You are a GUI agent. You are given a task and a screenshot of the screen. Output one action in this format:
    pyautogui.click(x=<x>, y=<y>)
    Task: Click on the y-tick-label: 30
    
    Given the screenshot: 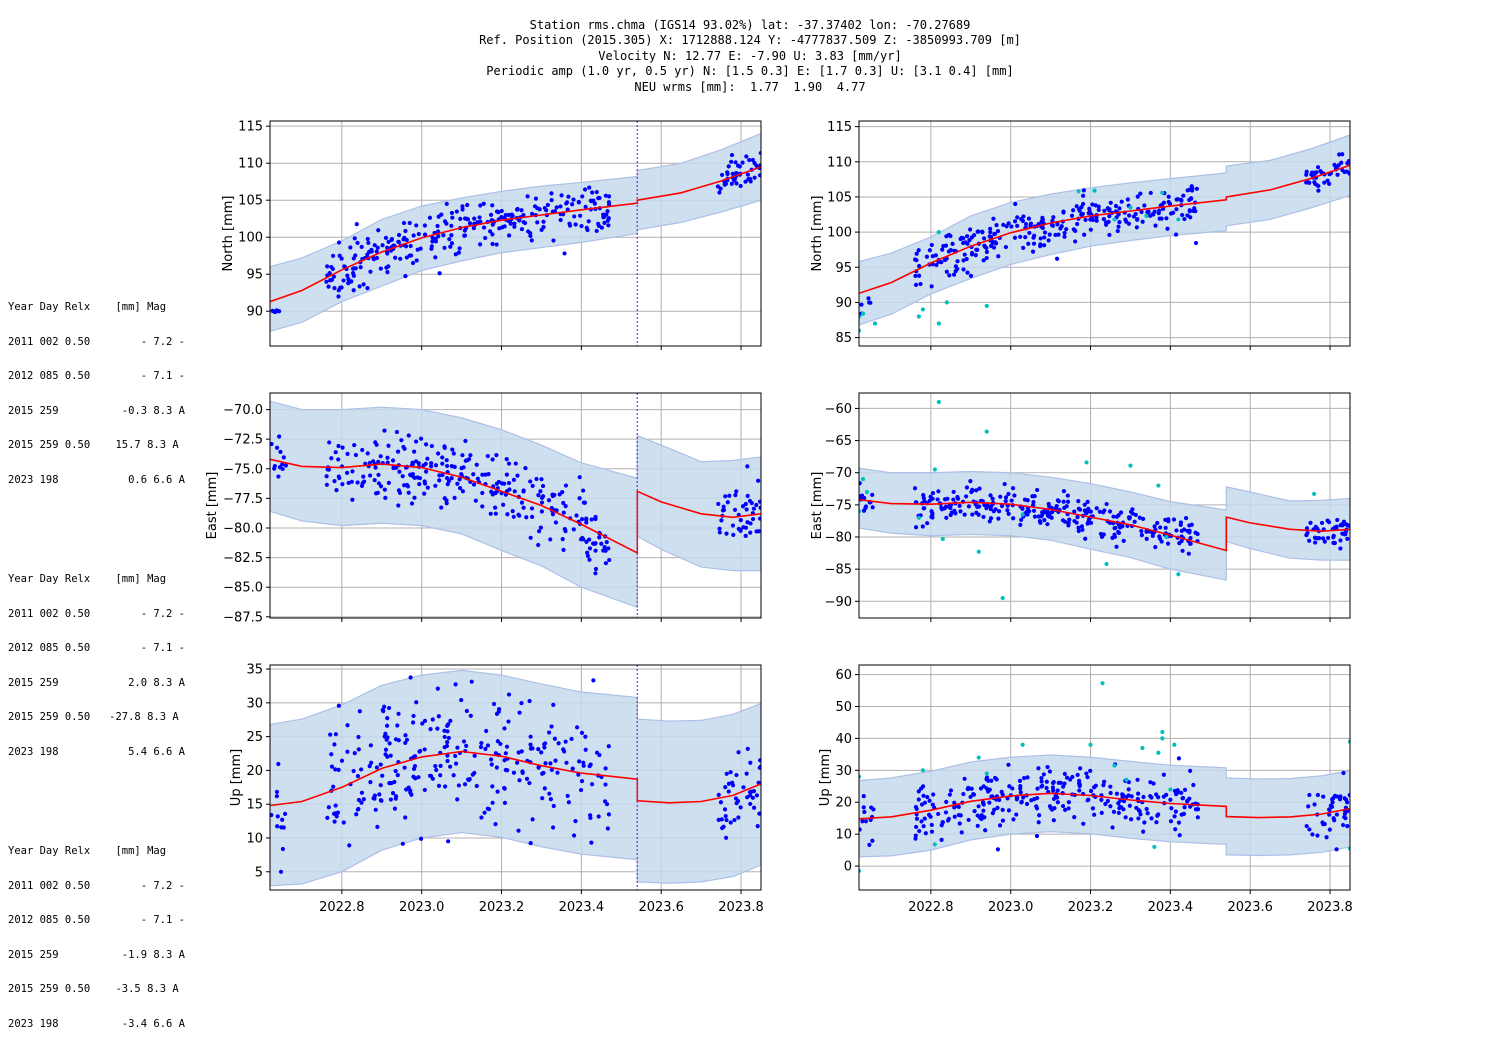 What is the action you would take?
    pyautogui.click(x=843, y=771)
    